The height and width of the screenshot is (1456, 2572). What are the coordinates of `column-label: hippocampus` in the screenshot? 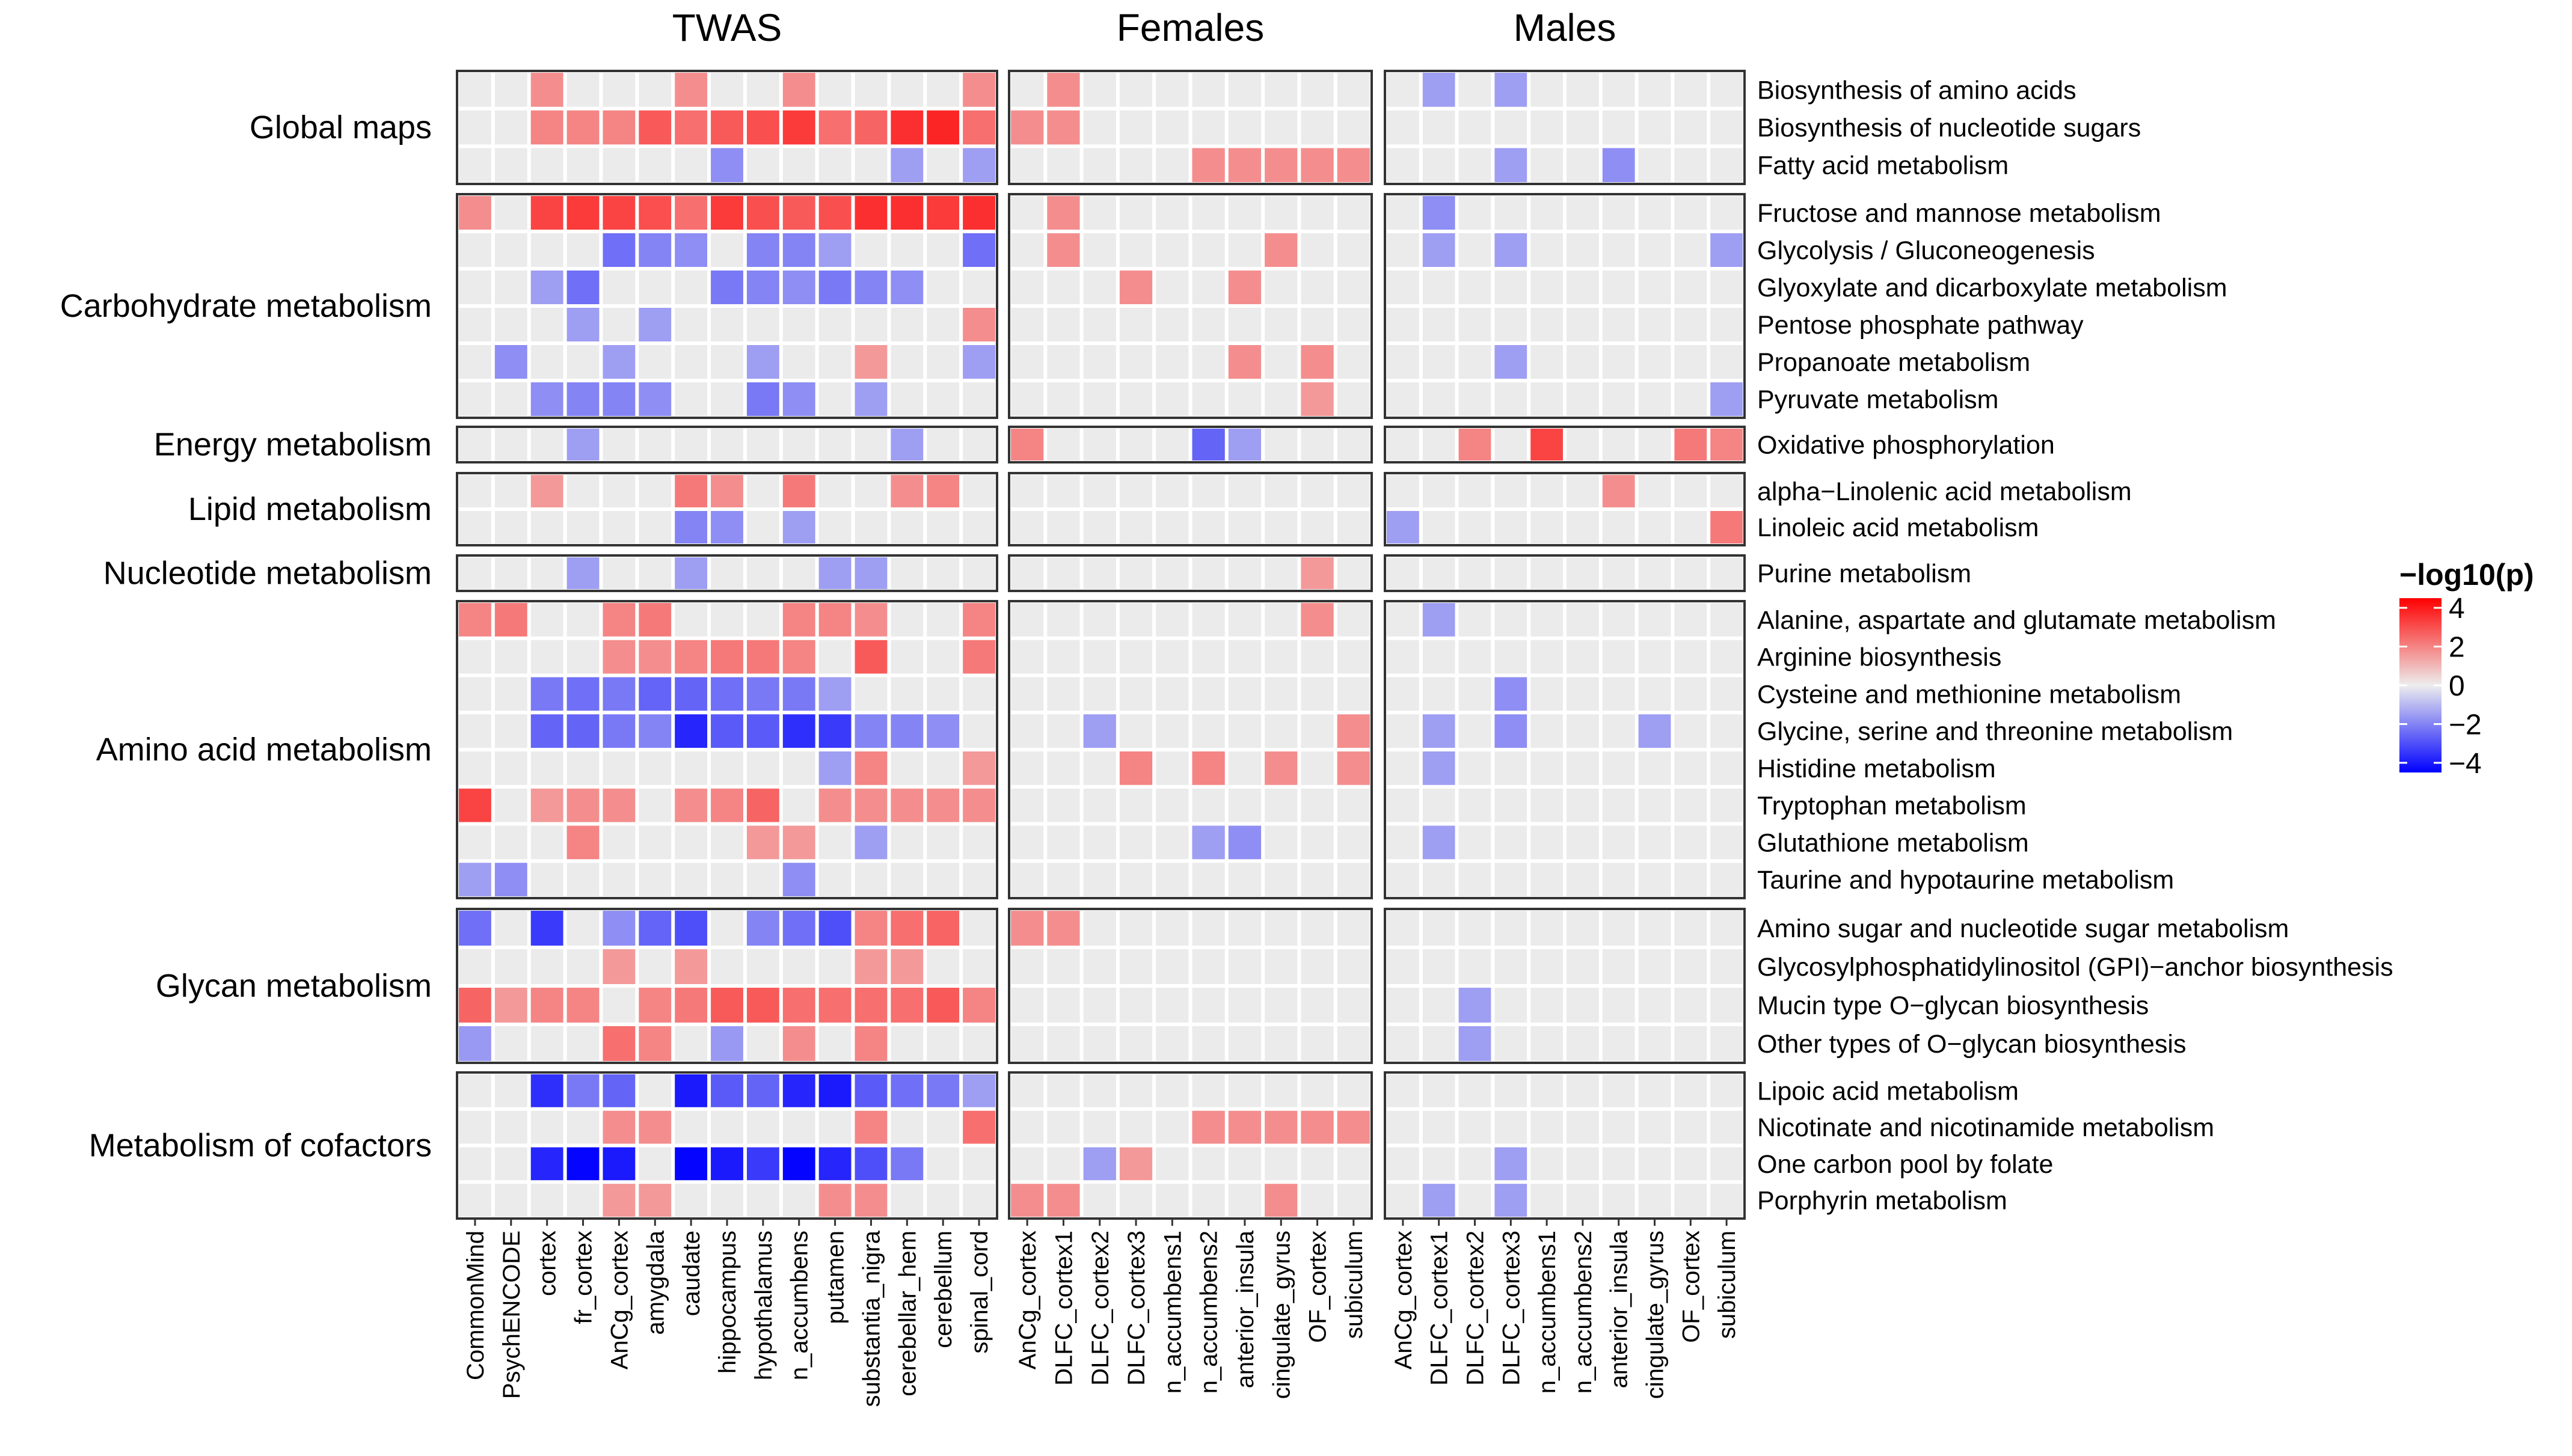 It's located at (727, 1302).